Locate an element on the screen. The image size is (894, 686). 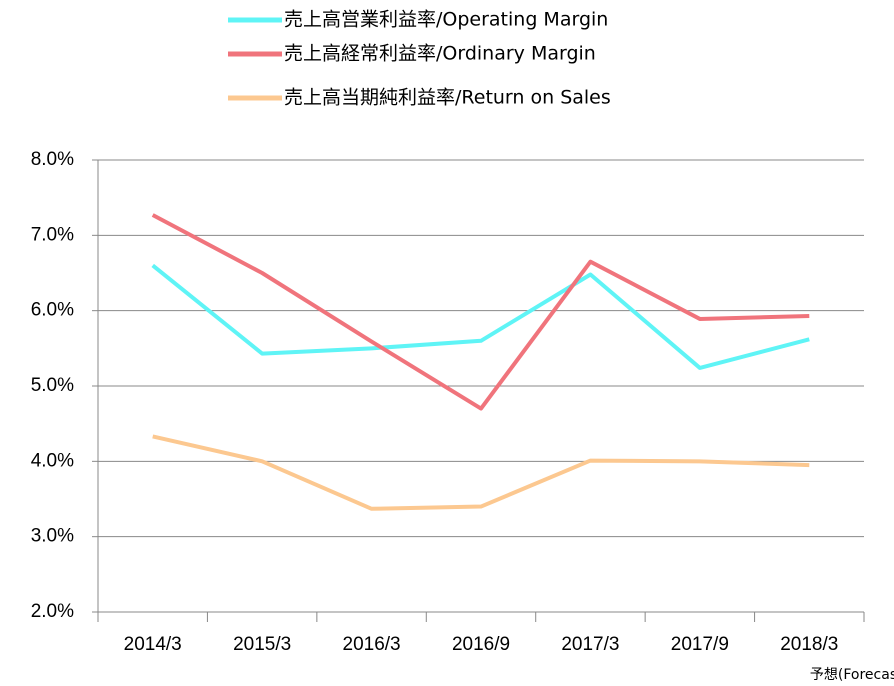
y-tick-label: 6.0% is located at coordinates (52, 310).